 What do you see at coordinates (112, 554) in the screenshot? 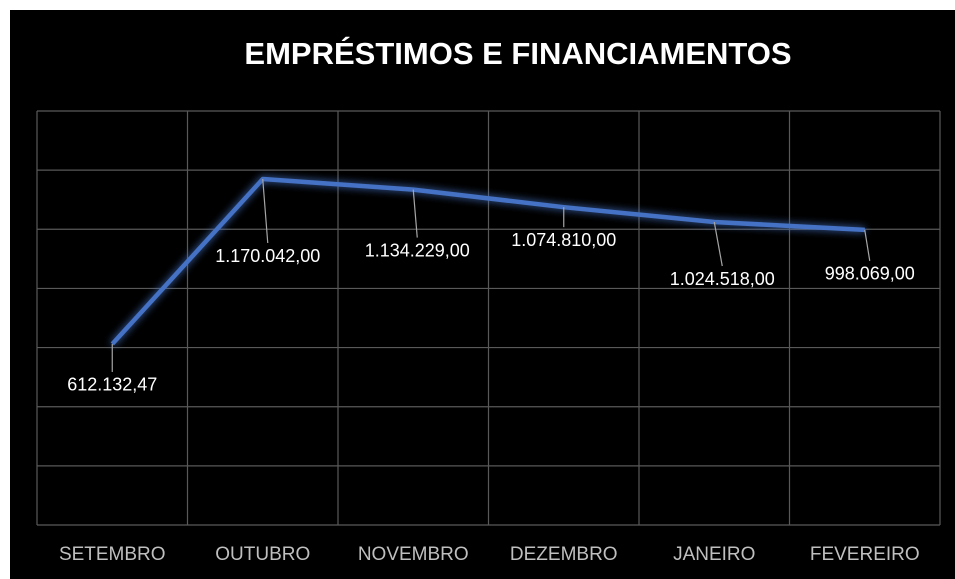
I see `x-tick-label: SETEMBRO` at bounding box center [112, 554].